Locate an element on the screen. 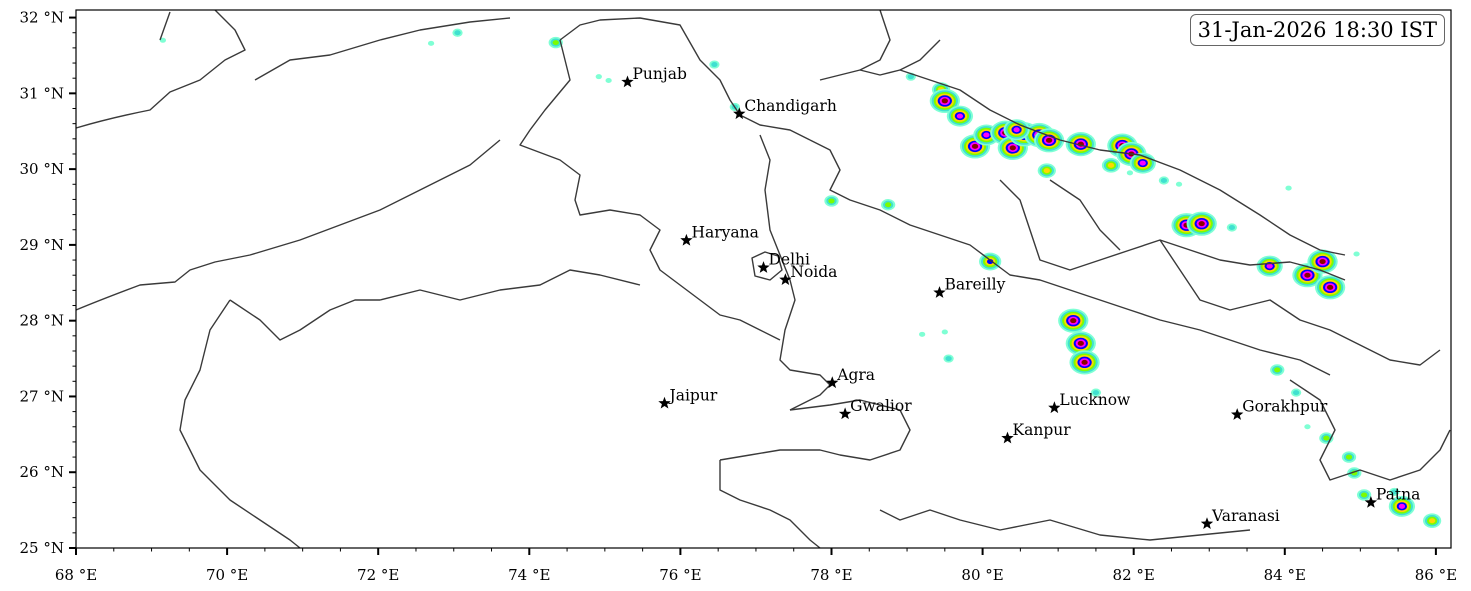 Image resolution: width=1471 pixels, height=591 pixels. boundary-pak-west is located at coordinates (160, 69).